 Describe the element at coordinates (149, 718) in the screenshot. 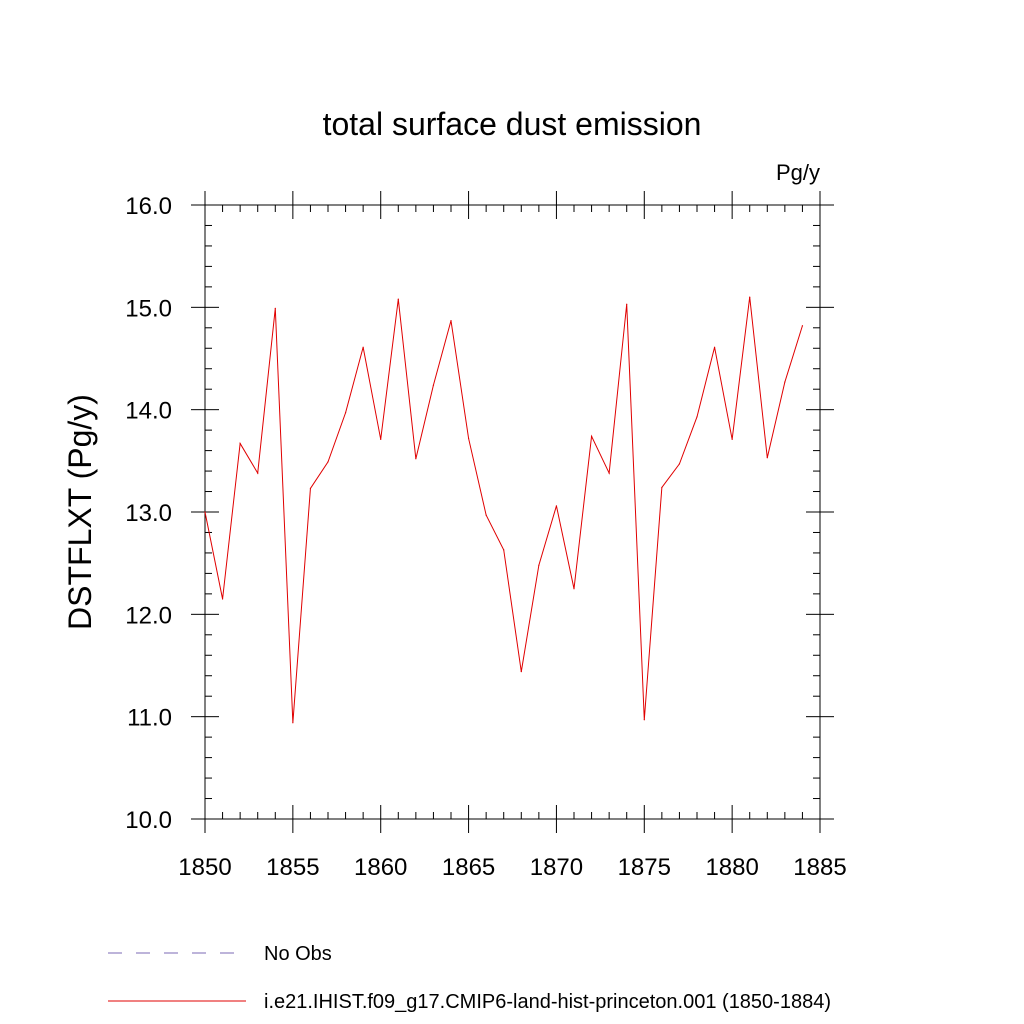

I see `y-tick-label: 11.0` at that location.